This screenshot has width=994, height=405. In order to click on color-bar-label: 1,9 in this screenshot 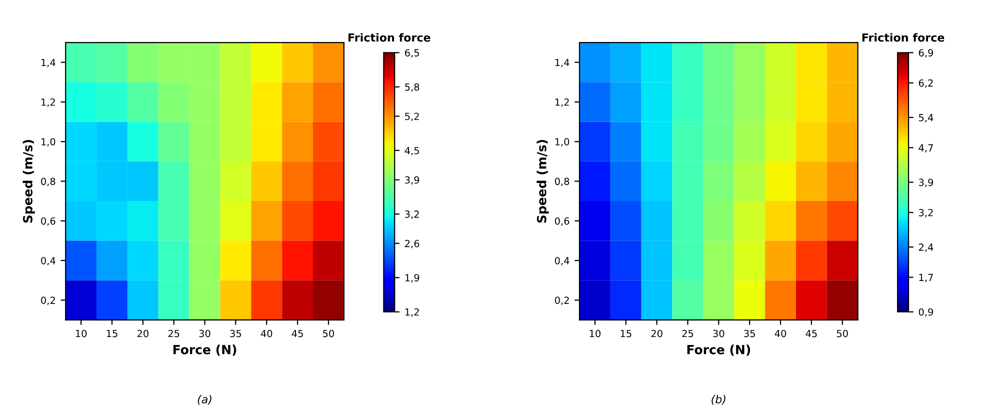, I will do `click(412, 278)`.